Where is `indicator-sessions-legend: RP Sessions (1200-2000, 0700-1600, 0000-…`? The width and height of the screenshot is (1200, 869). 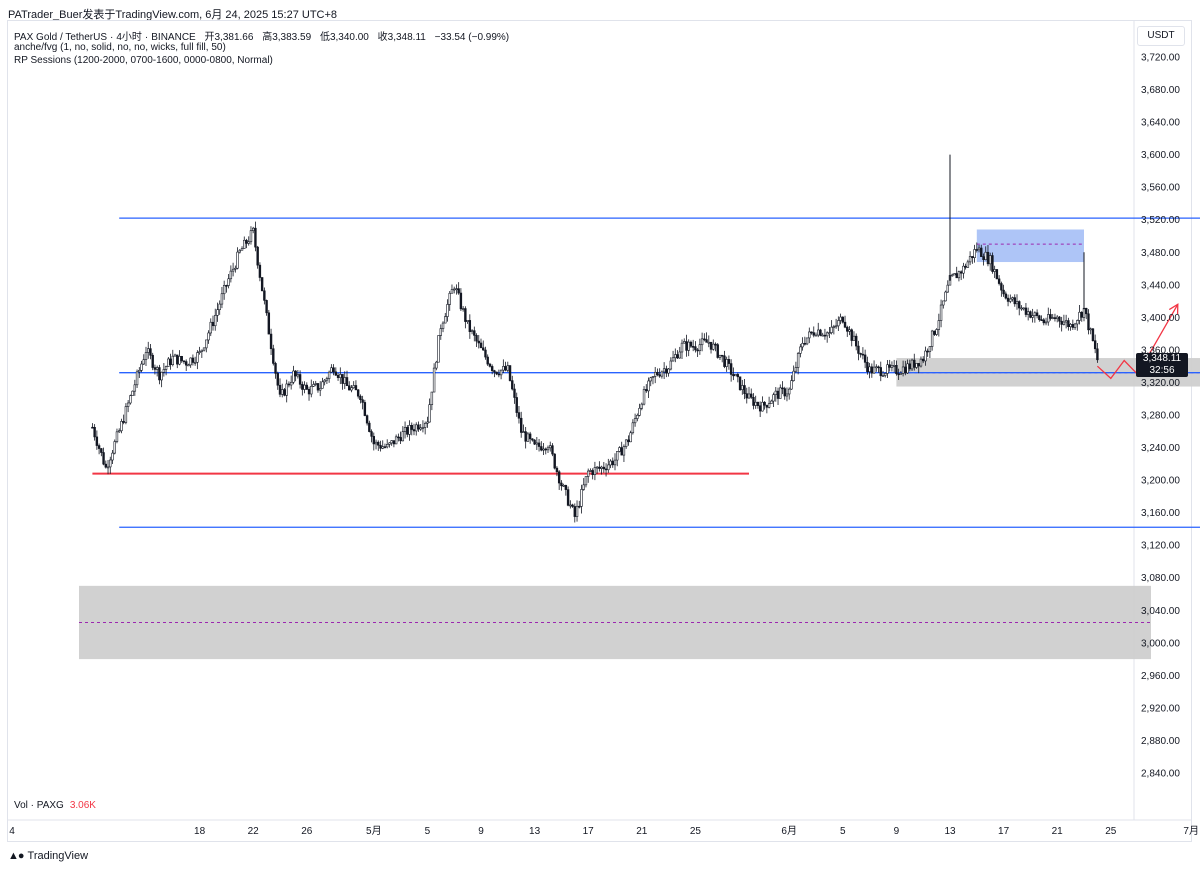
indicator-sessions-legend: RP Sessions (1200-2000, 0700-1600, 0000-… is located at coordinates (143, 60).